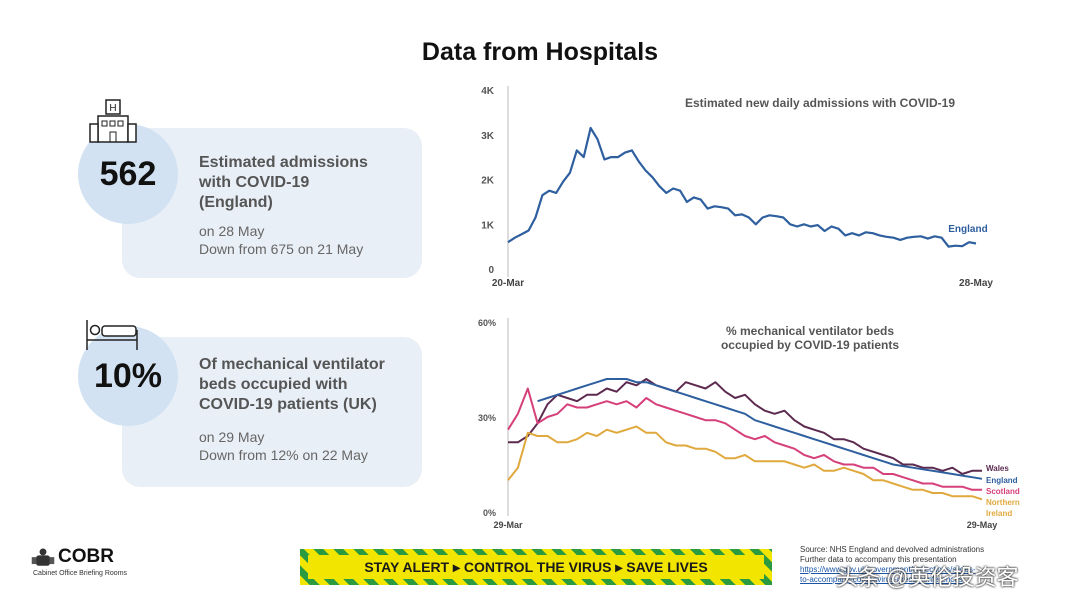 This screenshot has height=607, width=1080. I want to click on cobr-logo: COBR, so click(86, 556).